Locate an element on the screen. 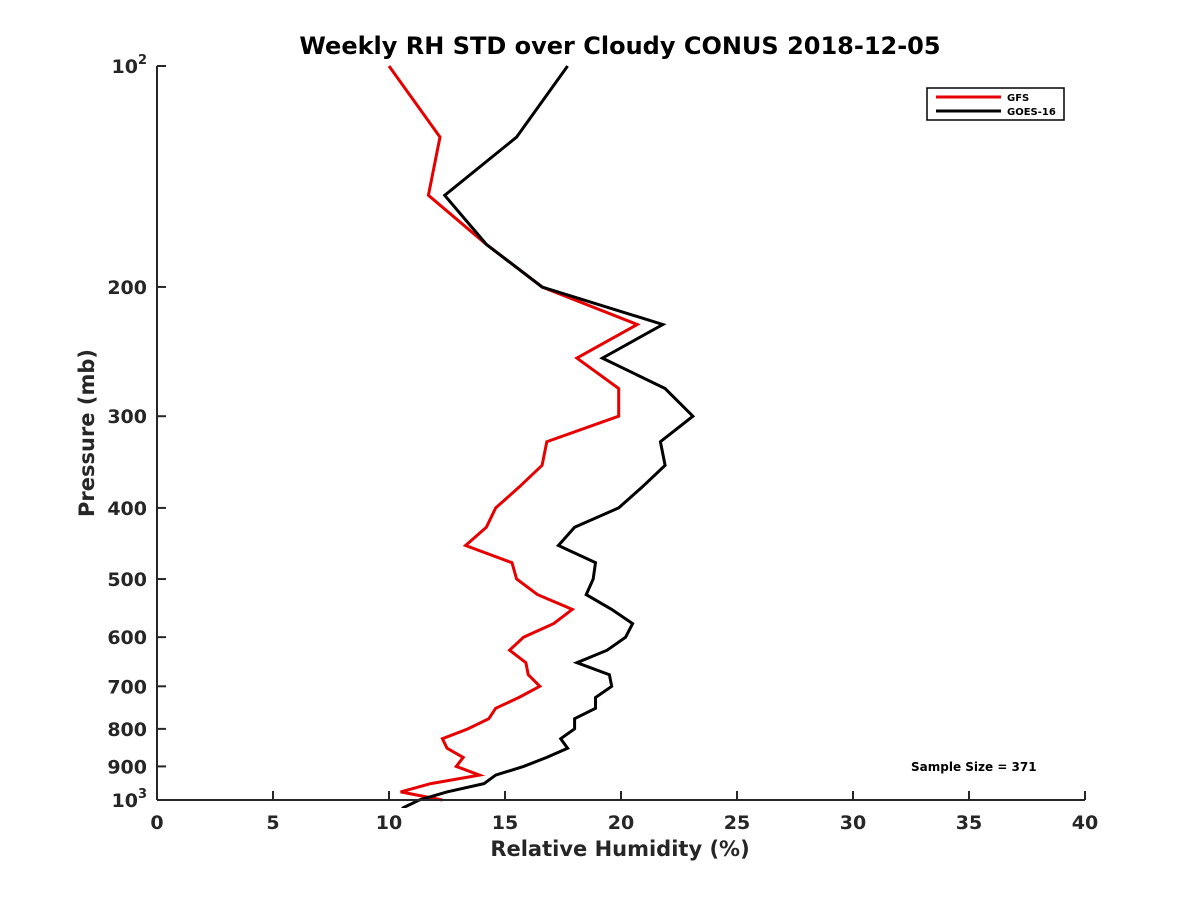 The image size is (1200, 900). legend-box is located at coordinates (995, 104).